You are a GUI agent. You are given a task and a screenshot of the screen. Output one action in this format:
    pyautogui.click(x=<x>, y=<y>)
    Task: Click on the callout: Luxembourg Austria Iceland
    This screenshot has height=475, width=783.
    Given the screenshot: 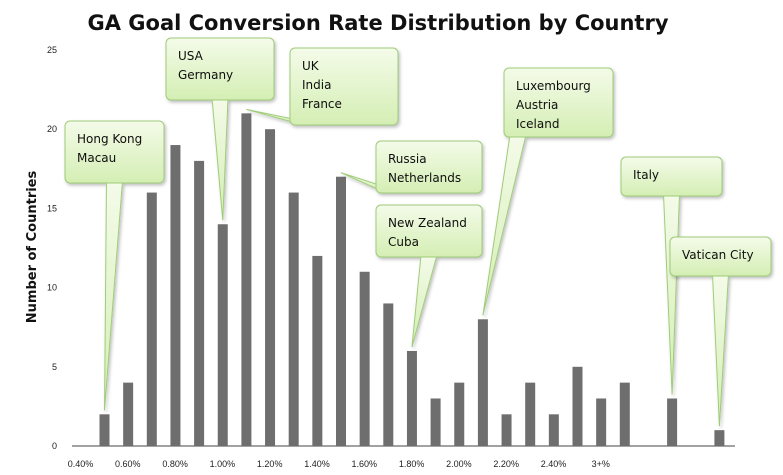 What is the action you would take?
    pyautogui.click(x=548, y=191)
    